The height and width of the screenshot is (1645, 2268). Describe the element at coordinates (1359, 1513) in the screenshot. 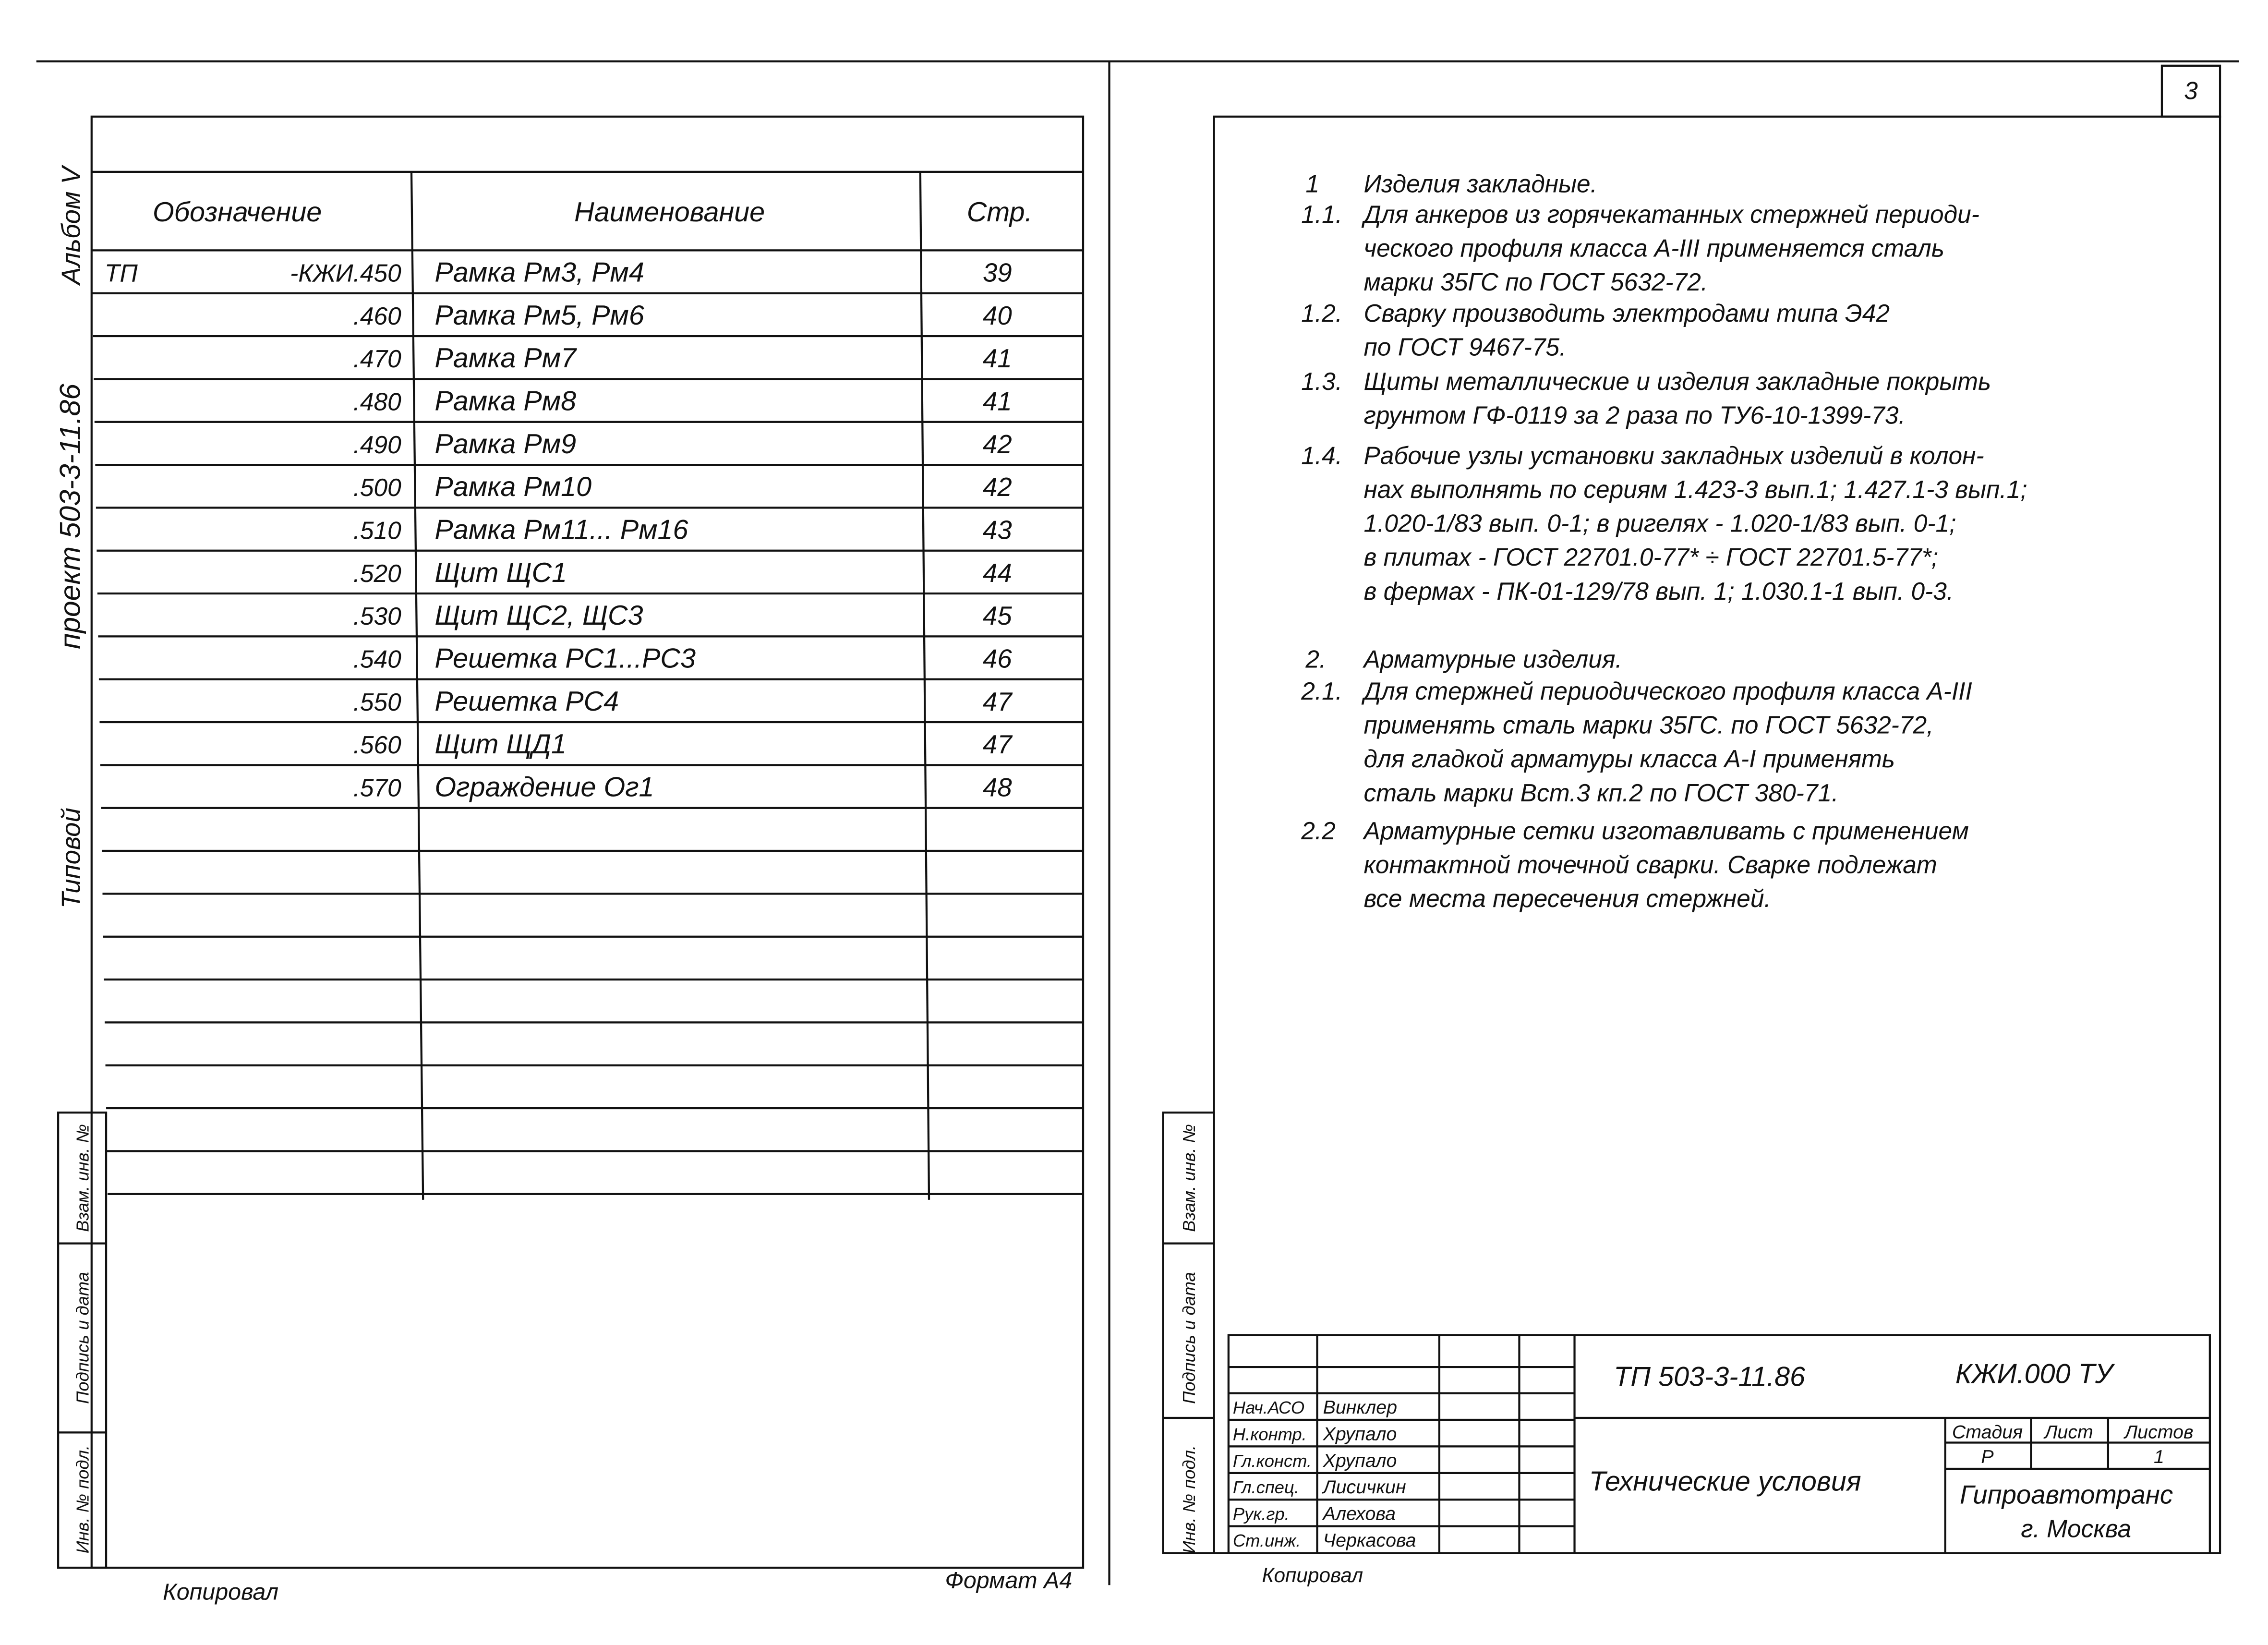

I see `person: Алехова` at that location.